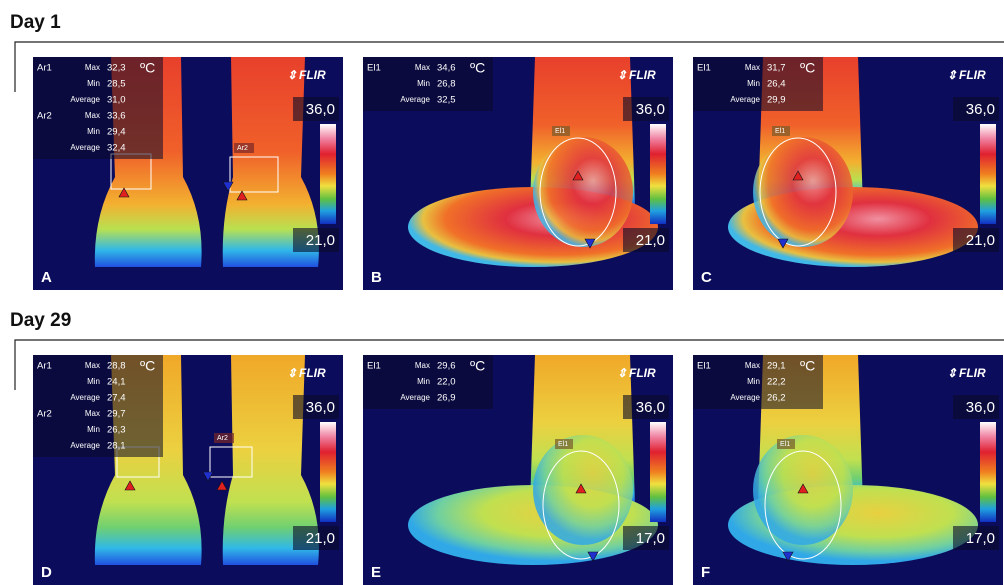 This screenshot has height=585, width=1004. I want to click on measure-value: 29,9, so click(776, 100).